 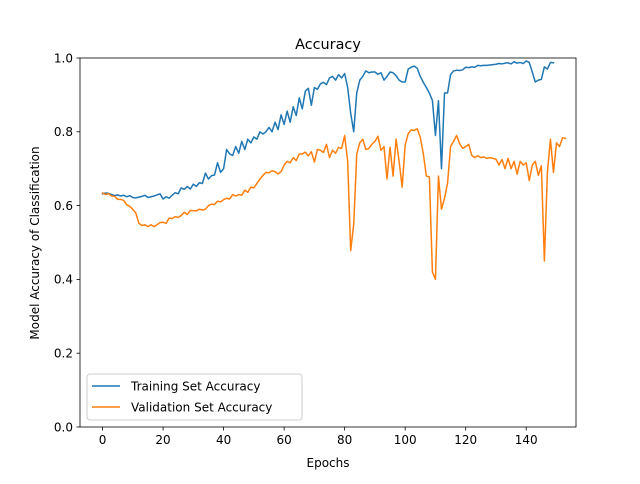 I want to click on x-tick-label: 20, so click(x=162, y=440).